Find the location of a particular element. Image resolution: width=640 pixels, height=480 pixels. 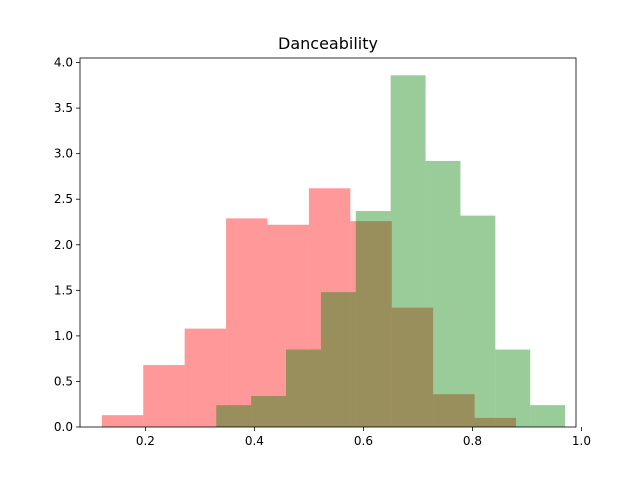

x-tick-label: 0.4 is located at coordinates (254, 441).